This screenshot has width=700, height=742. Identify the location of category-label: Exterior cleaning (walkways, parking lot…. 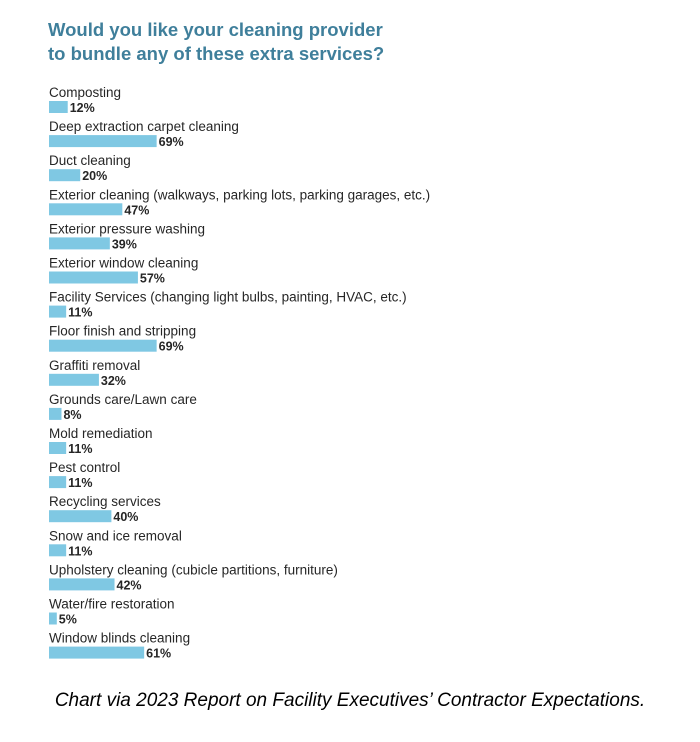
(239, 194).